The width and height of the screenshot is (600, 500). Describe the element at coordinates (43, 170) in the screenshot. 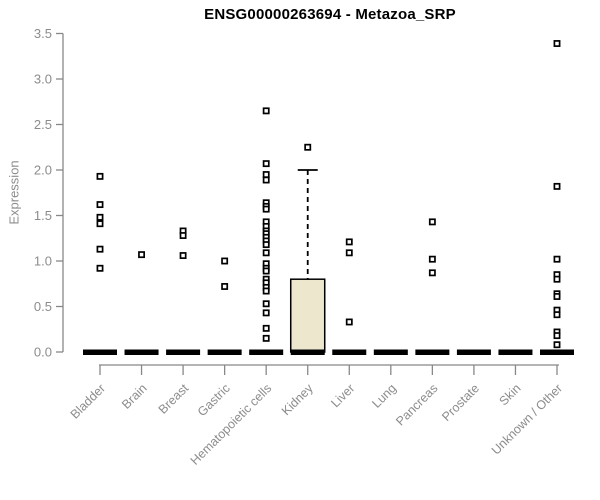

I see `y-axis-tick-label: 2.0` at that location.